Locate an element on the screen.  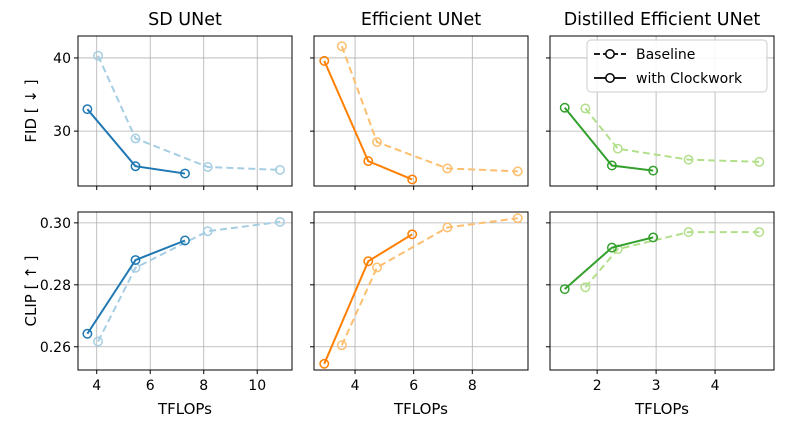
tick-label-y: 30 is located at coordinates (62, 132).